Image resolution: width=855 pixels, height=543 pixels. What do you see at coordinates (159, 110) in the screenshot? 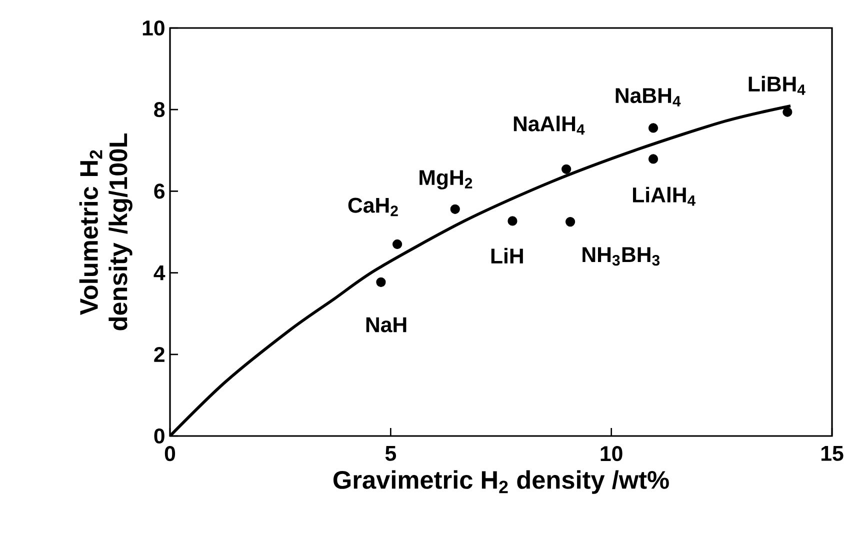
I see `y-tick-label: 8` at bounding box center [159, 110].